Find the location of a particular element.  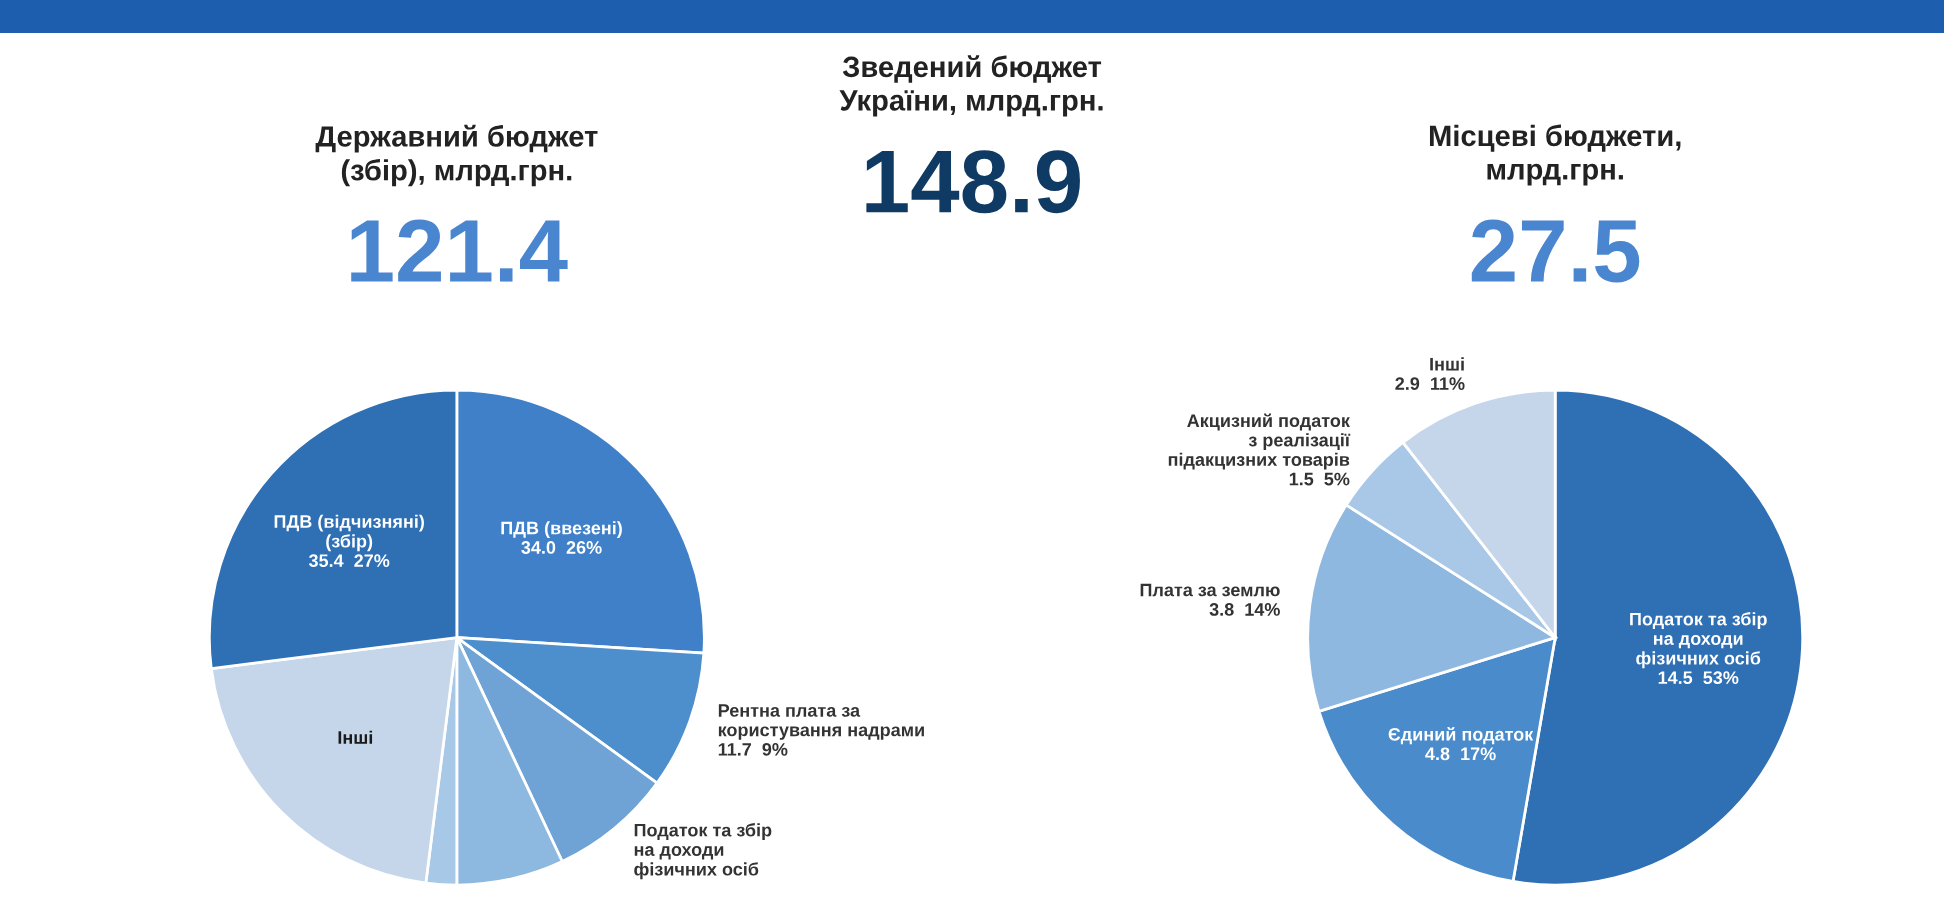

chart-subtitle: 27.5 is located at coordinates (1555, 251).